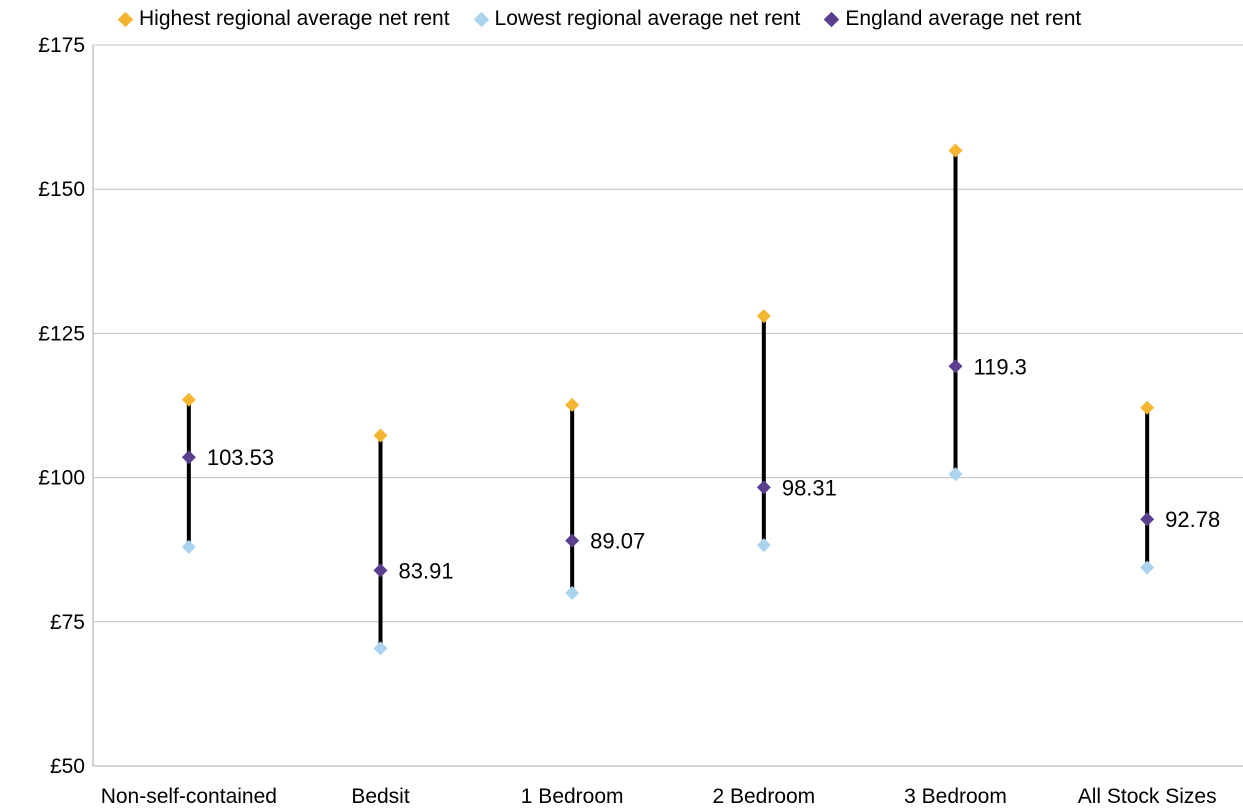 This screenshot has height=809, width=1243. What do you see at coordinates (61, 189) in the screenshot?
I see `y-tick-label: £150` at bounding box center [61, 189].